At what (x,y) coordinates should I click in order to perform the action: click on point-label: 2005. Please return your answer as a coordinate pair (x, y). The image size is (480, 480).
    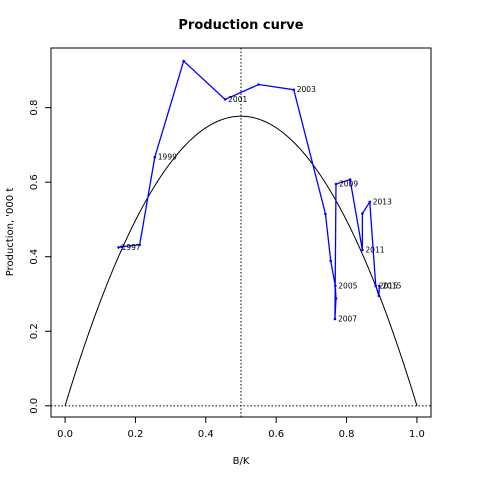
    Looking at the image, I should click on (347, 285).